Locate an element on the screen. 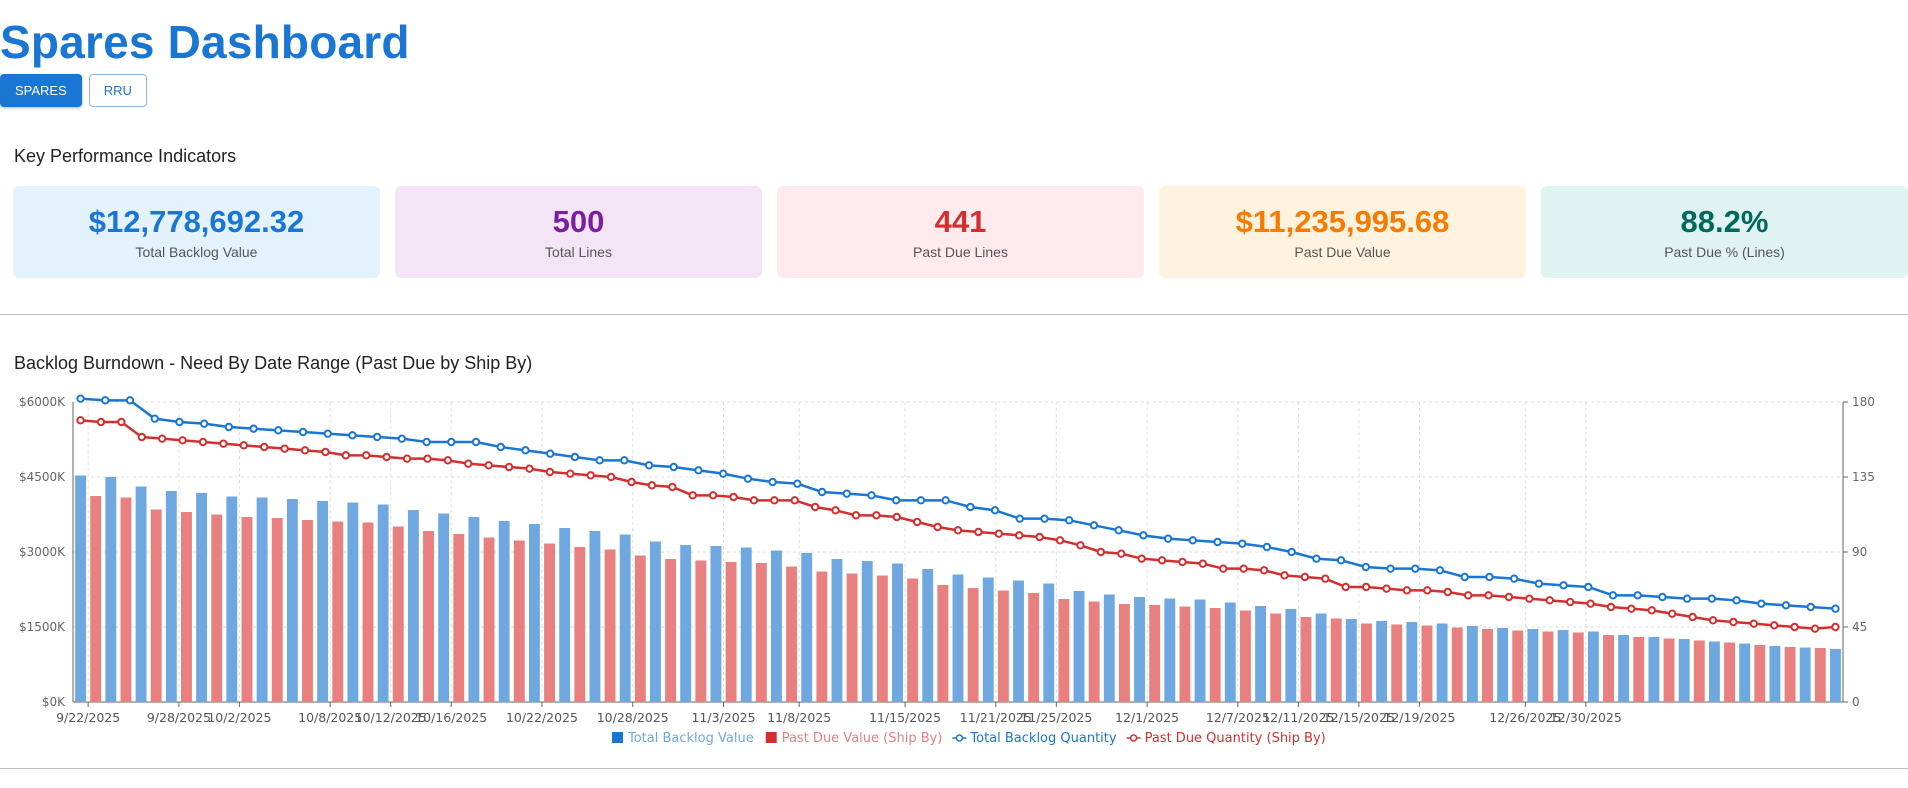 Image resolution: width=1908 pixels, height=788 pixels. y-left-tick-label: $3000K is located at coordinates (42, 552).